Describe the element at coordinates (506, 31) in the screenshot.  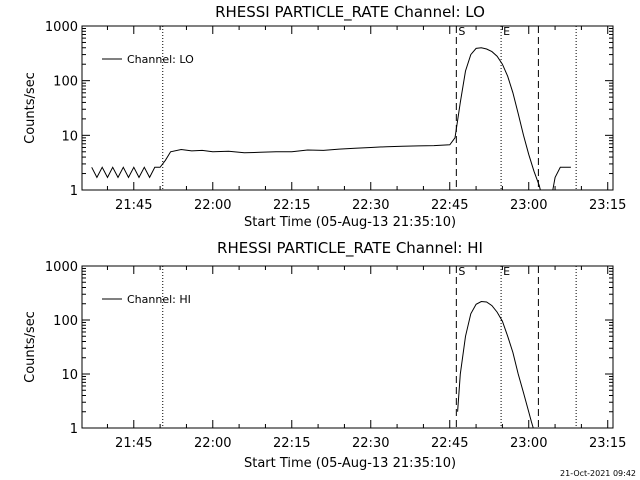
I see `chart0-event-marker-label: E` at that location.